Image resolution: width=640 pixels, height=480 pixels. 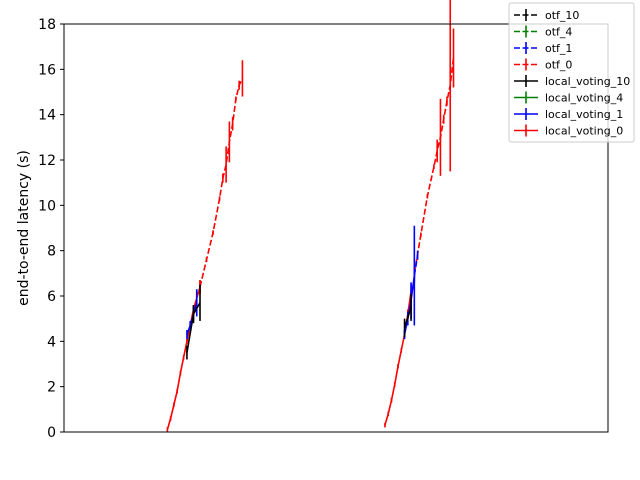 I want to click on legend-label: otf_4, so click(x=558, y=32).